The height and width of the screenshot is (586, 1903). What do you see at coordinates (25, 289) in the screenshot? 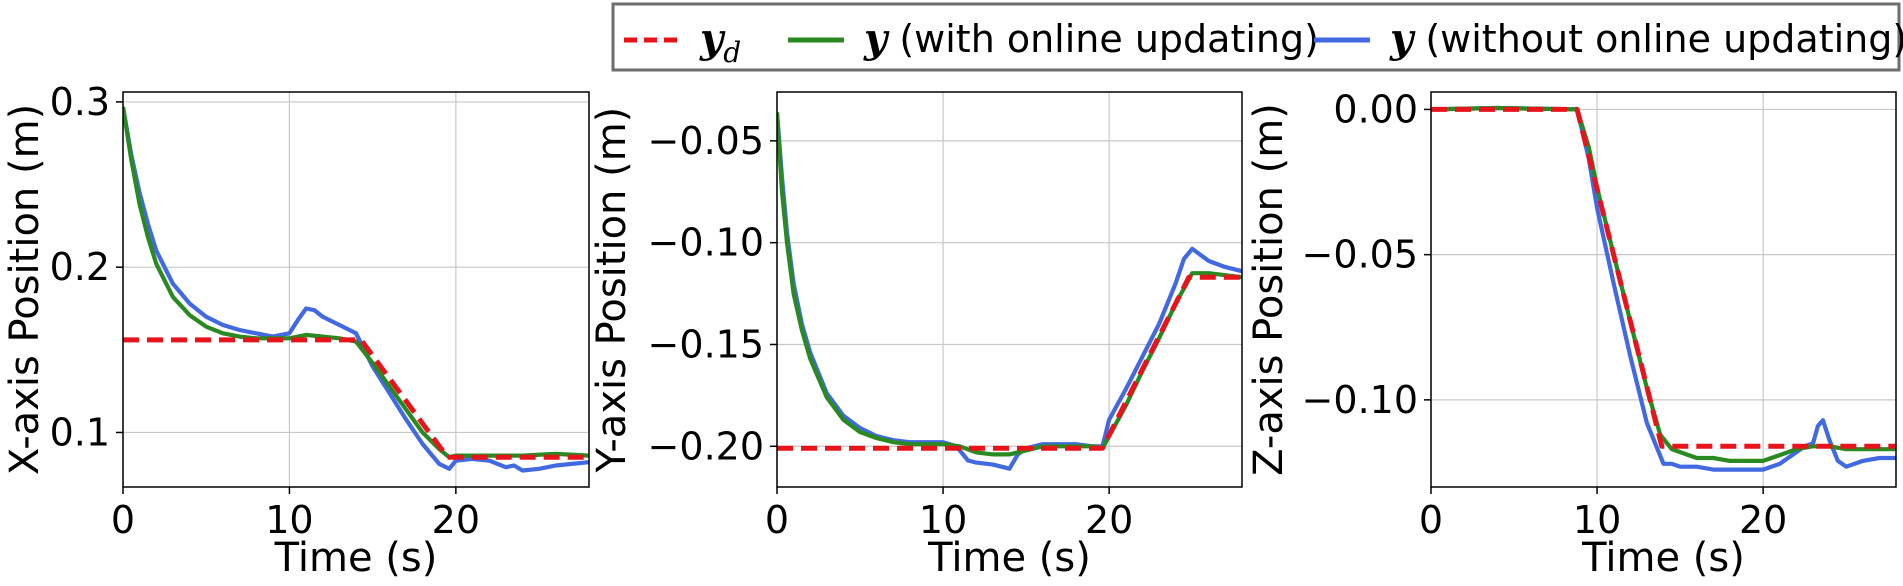
I see `y-axis-label: X-axis Position (m)` at bounding box center [25, 289].